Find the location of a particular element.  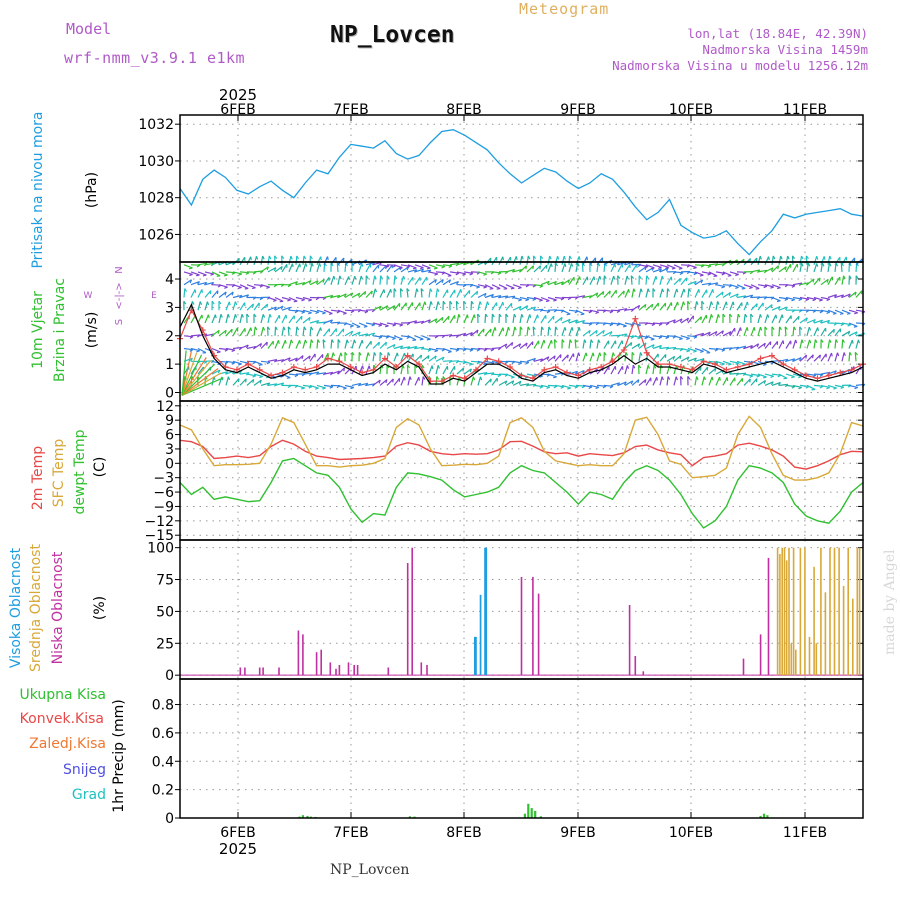

y-tick-label: −9 is located at coordinates (163, 507).